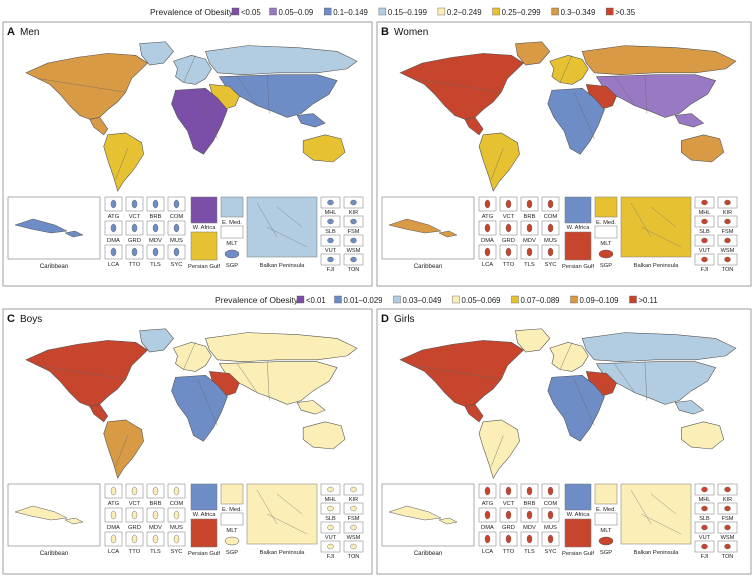 The width and height of the screenshot is (754, 582). I want to click on persian-gulf-inset, so click(578, 246).